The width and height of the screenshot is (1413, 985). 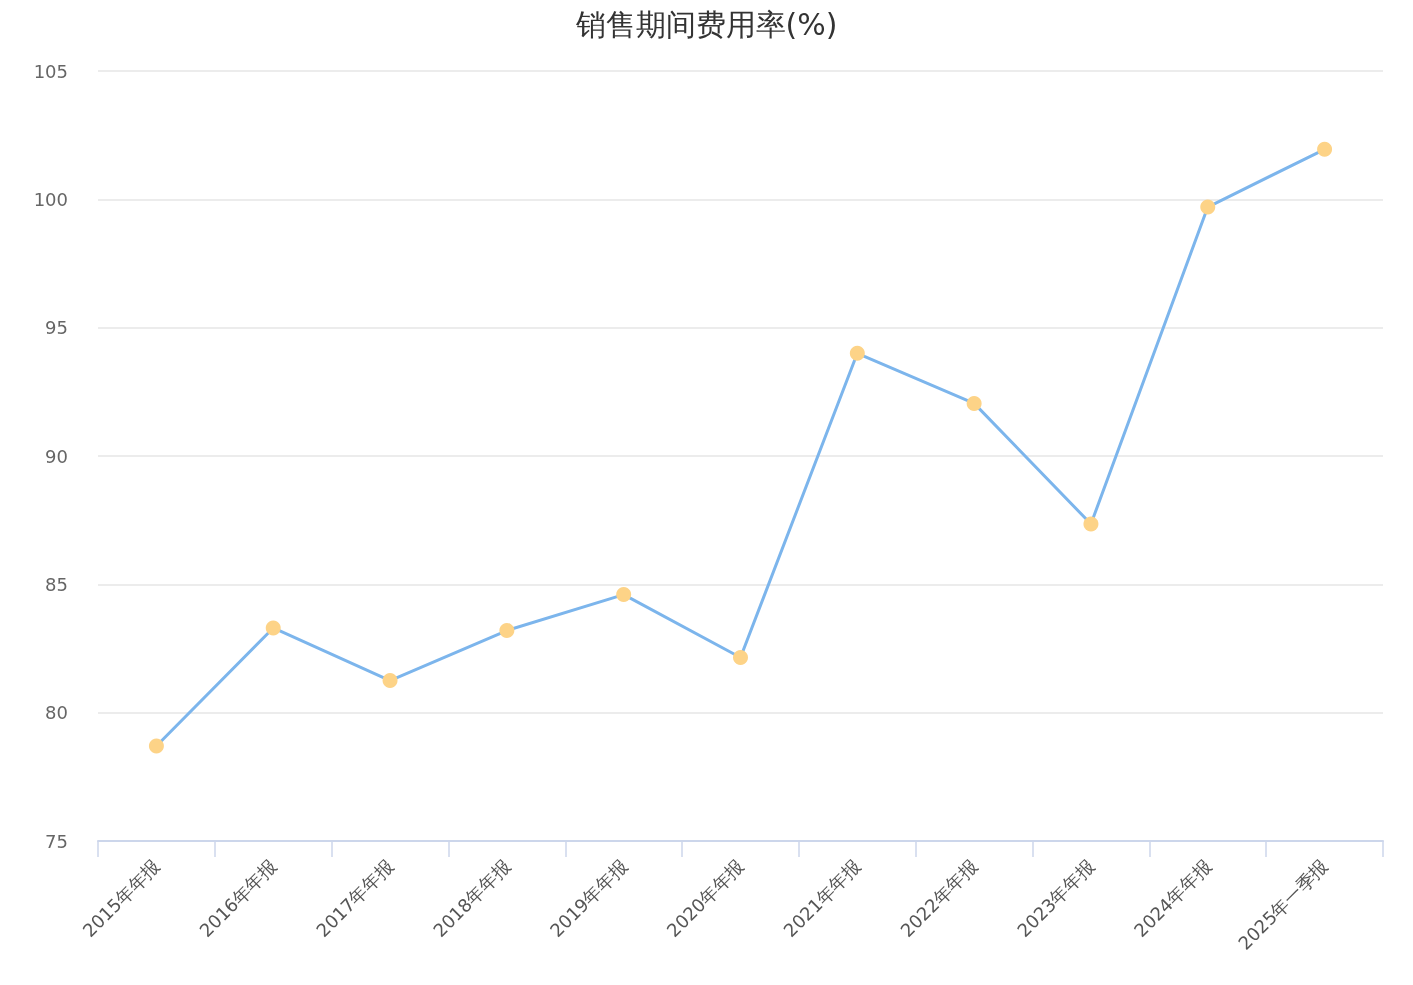 What do you see at coordinates (706, 24) in the screenshot?
I see `chart-title: 销售期间费用率(%)` at bounding box center [706, 24].